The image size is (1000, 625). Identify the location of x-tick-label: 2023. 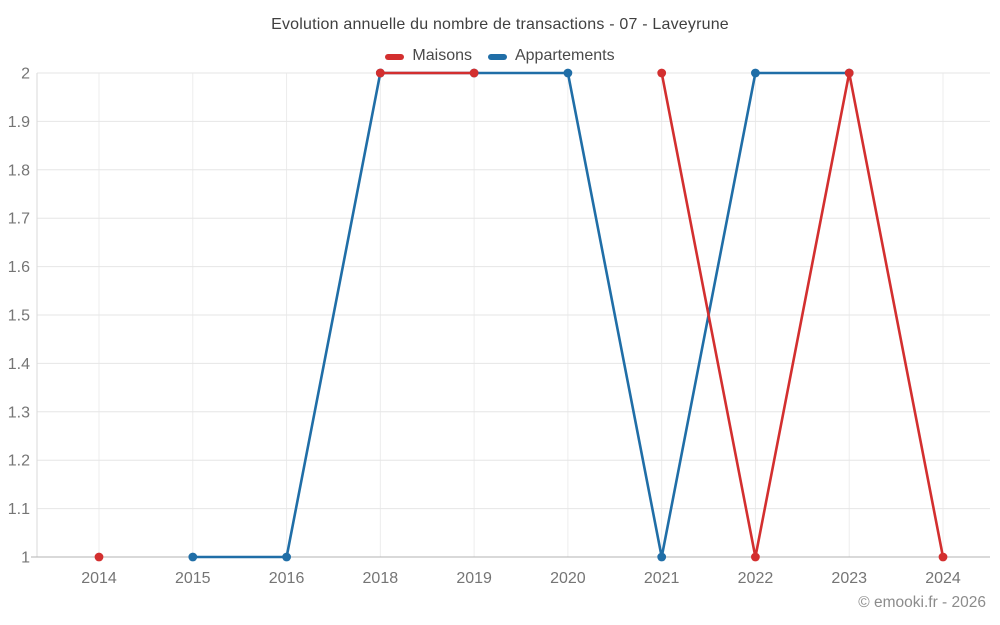
(849, 578).